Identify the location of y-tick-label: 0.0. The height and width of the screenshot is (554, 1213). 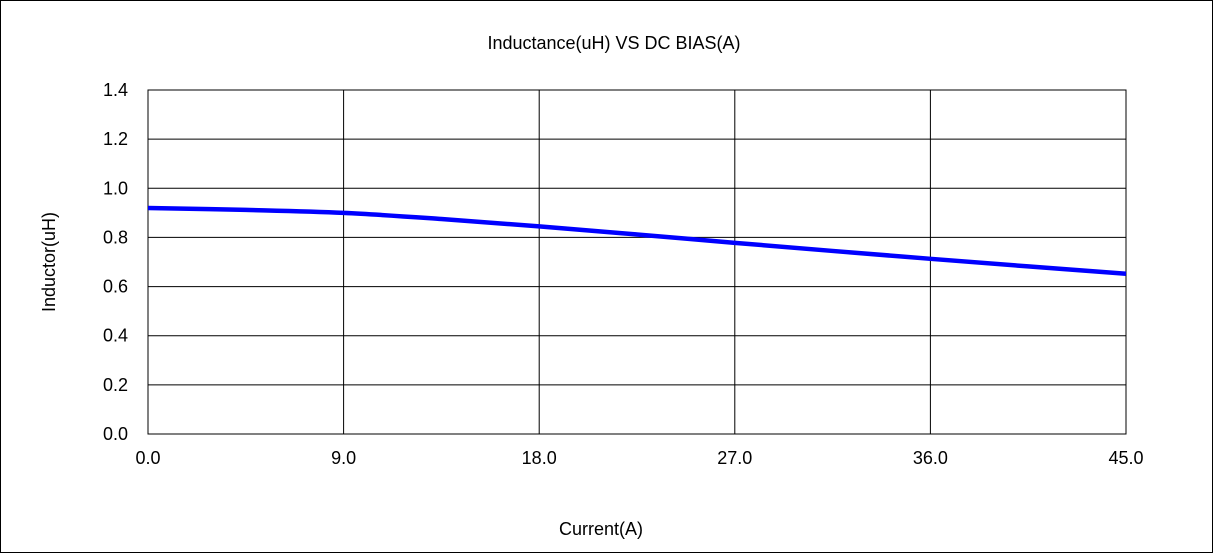
(115, 434).